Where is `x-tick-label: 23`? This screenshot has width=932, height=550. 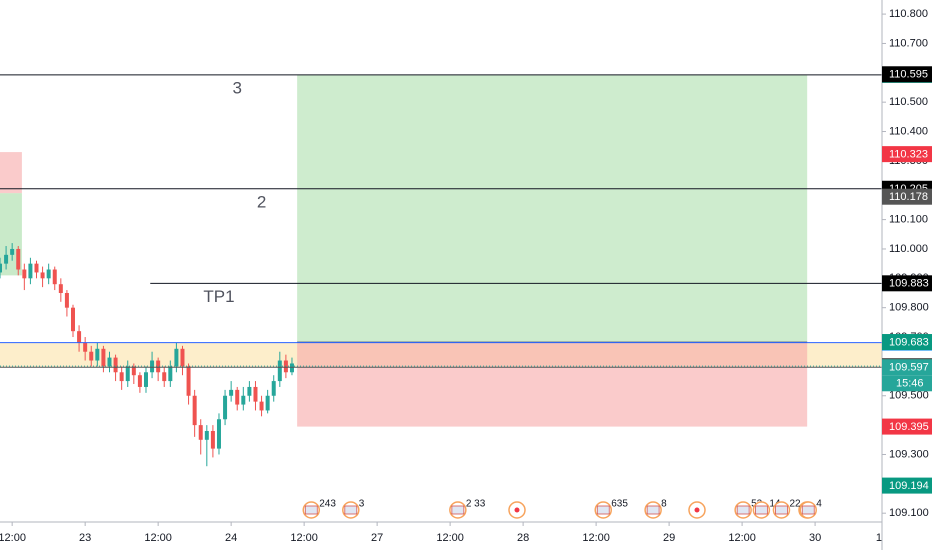
x-tick-label: 23 is located at coordinates (85, 538).